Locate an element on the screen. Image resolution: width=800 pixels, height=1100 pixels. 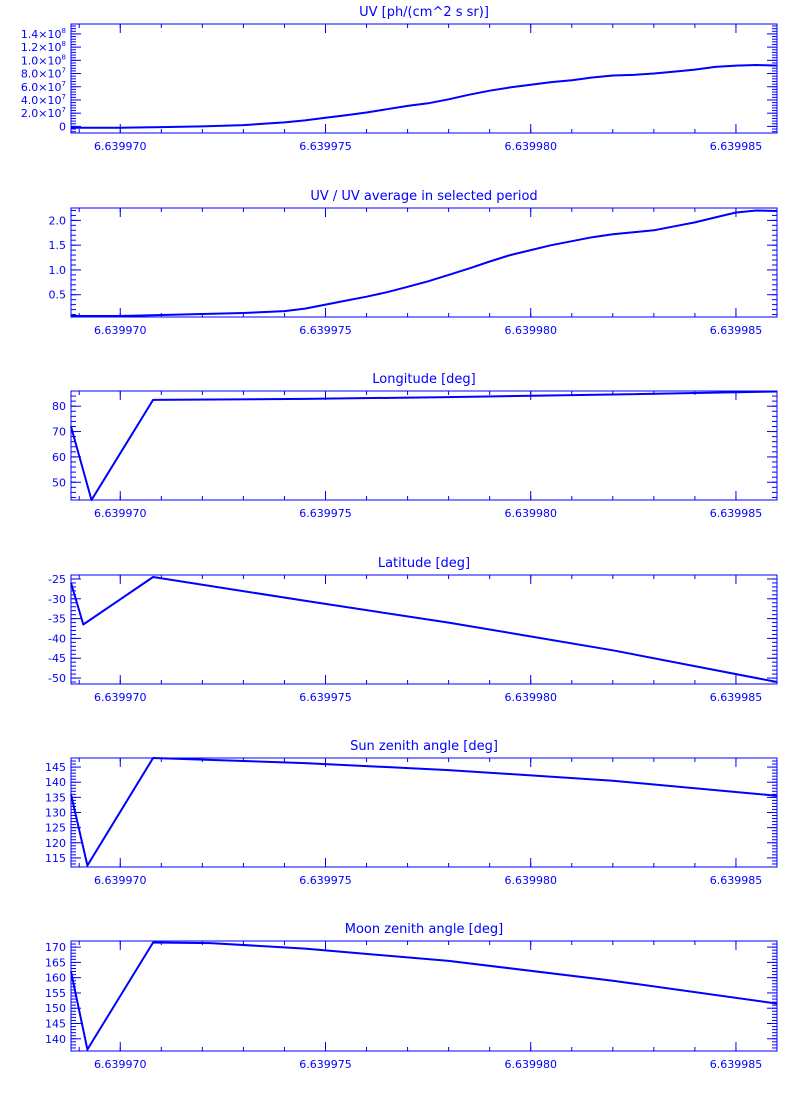
y-tick-label: 125 is located at coordinates (55, 828).